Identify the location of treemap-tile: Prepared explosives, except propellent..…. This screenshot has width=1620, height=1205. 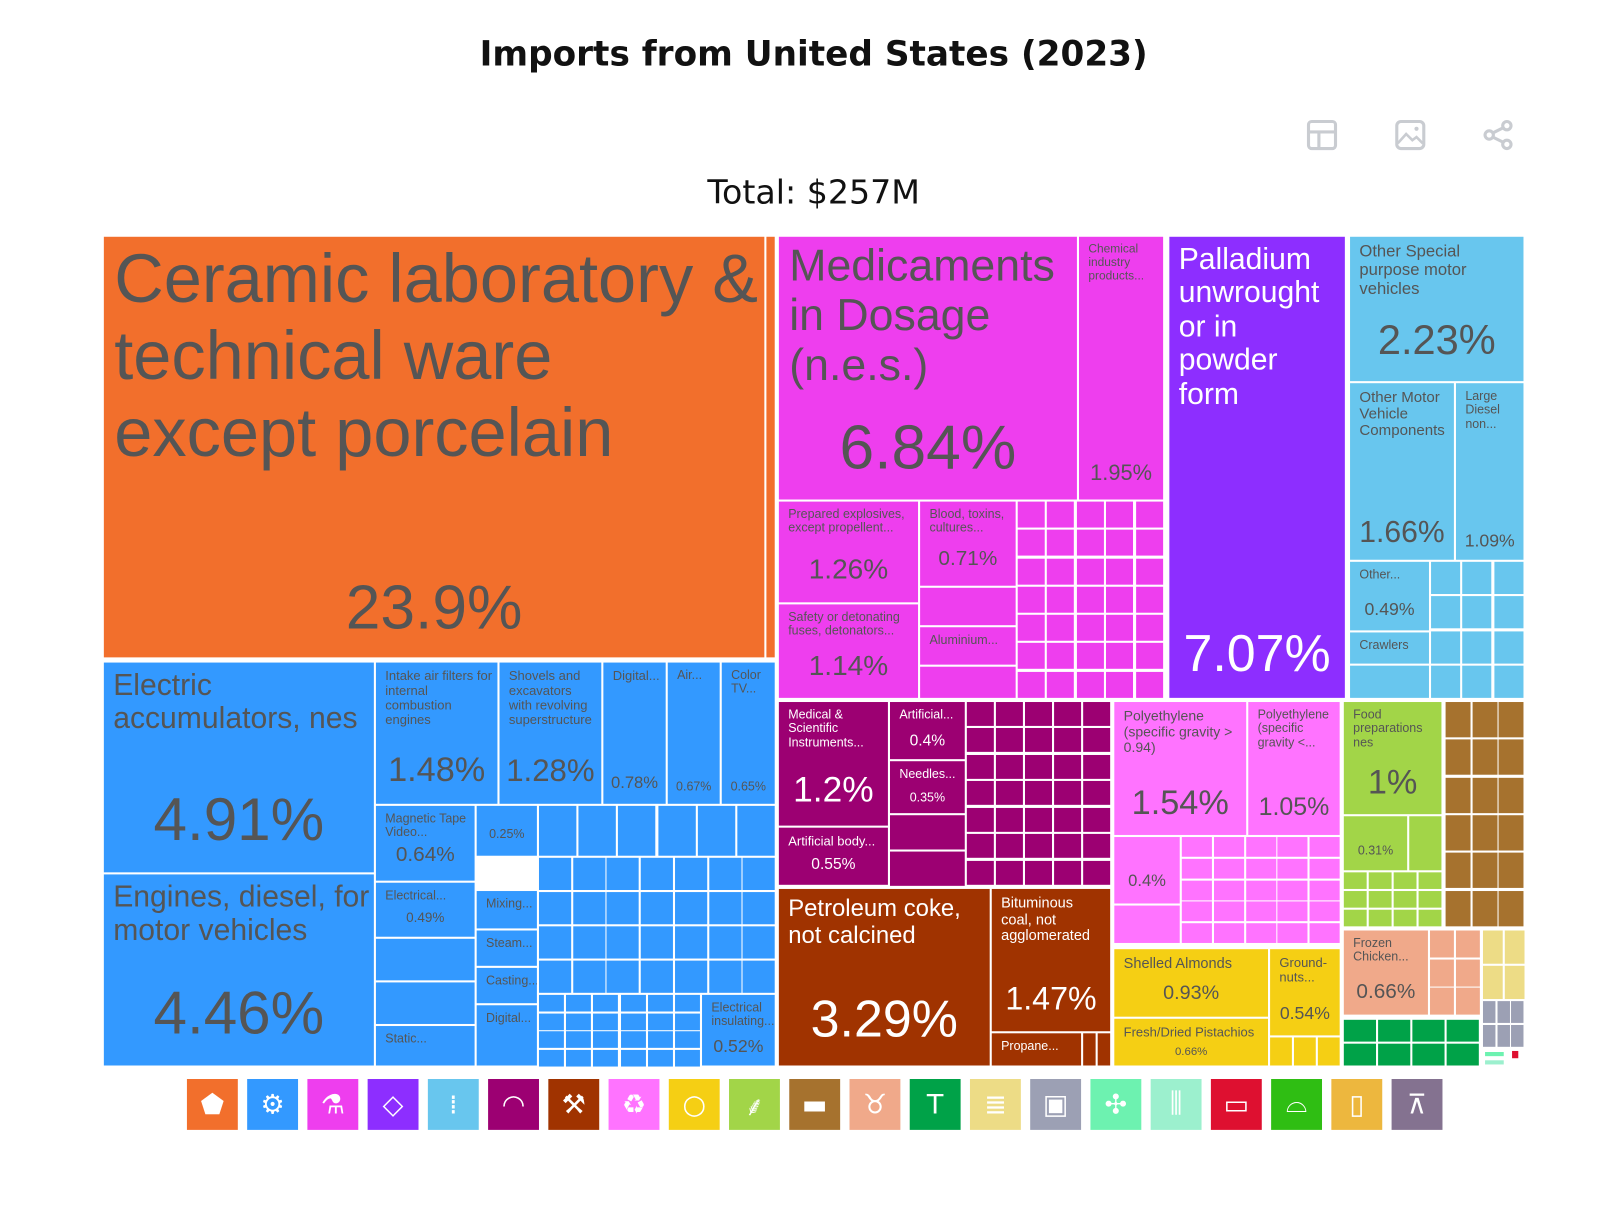
(848, 552).